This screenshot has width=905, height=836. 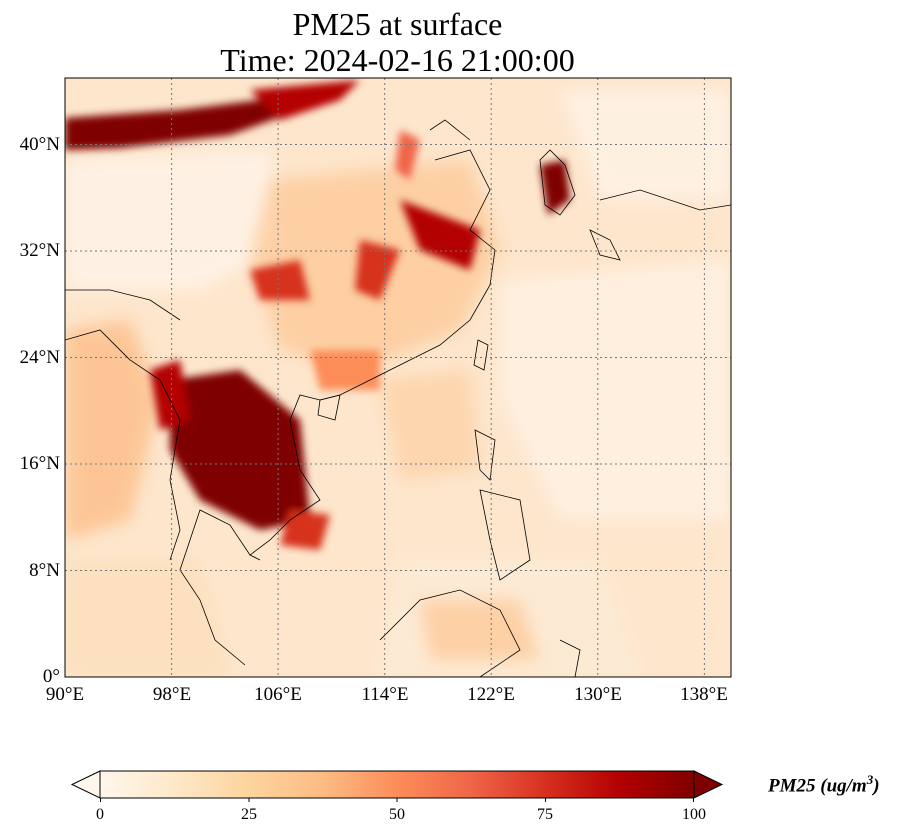 What do you see at coordinates (491, 694) in the screenshot?
I see `lon-tick-label: 122°E` at bounding box center [491, 694].